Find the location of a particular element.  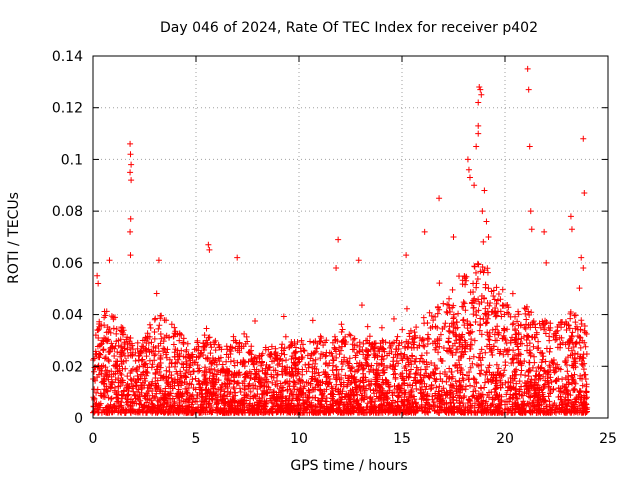

x-tick-label: 25 is located at coordinates (608, 439).